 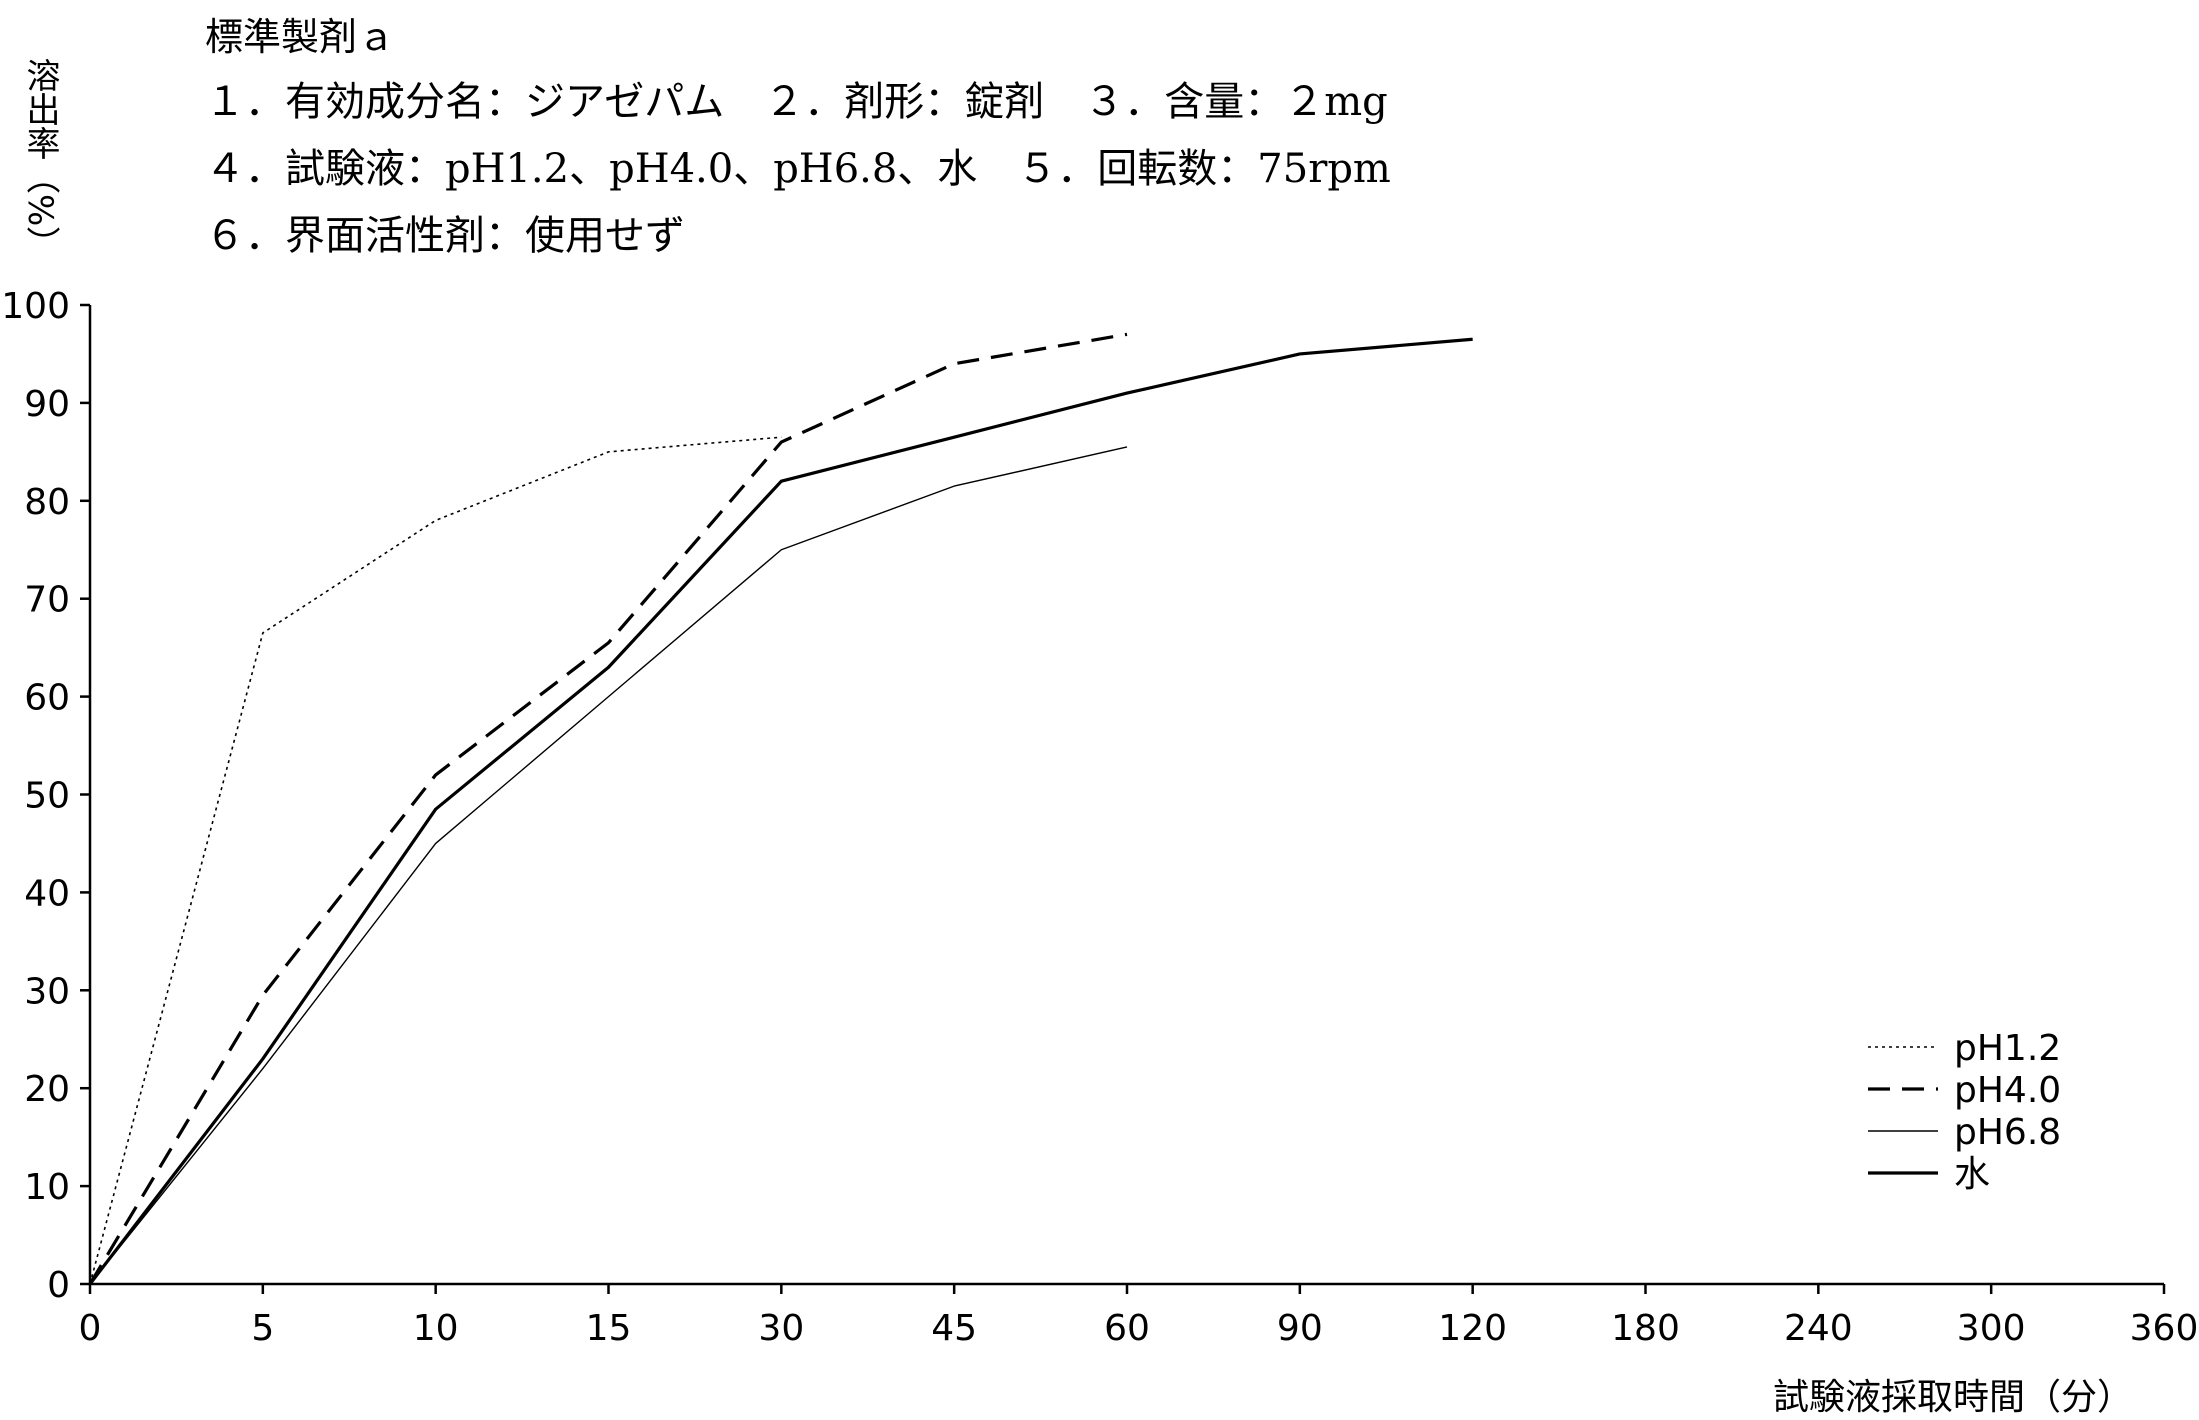 What do you see at coordinates (1300, 1328) in the screenshot?
I see `x-tick-label: 90` at bounding box center [1300, 1328].